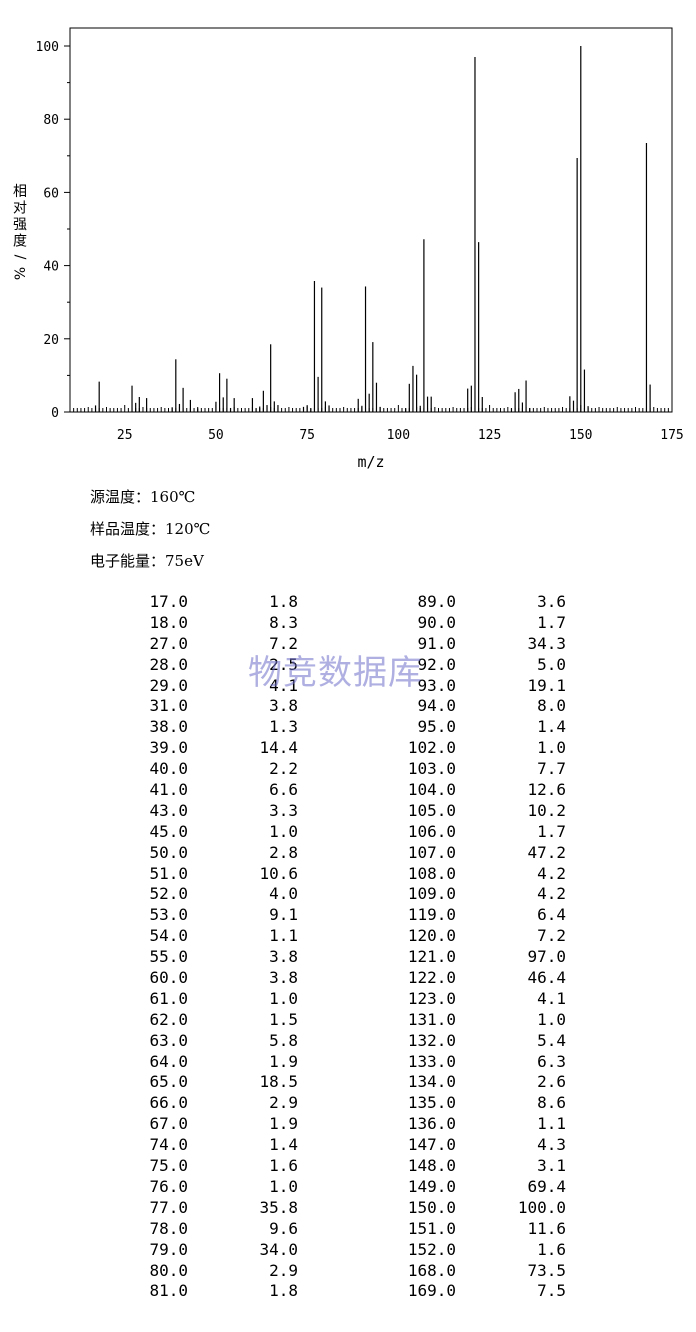 The width and height of the screenshot is (696, 1332). I want to click on table-row: 123.0 4.1, so click(473, 999).